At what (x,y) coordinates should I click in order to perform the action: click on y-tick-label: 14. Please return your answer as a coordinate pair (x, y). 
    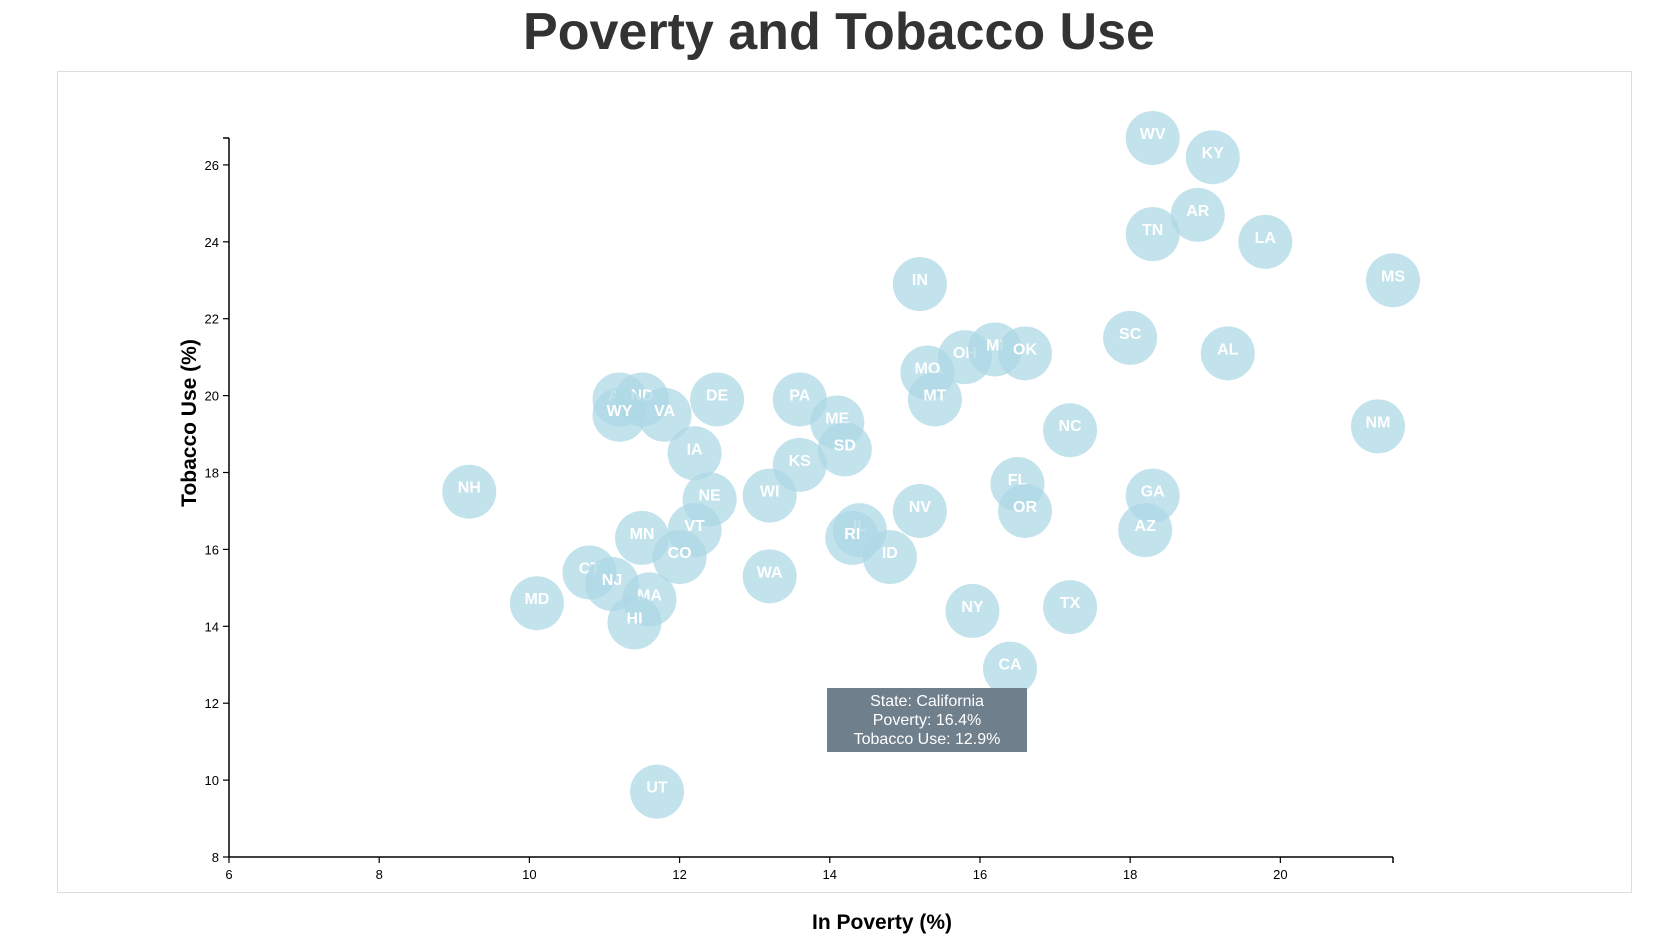
    Looking at the image, I should click on (212, 626).